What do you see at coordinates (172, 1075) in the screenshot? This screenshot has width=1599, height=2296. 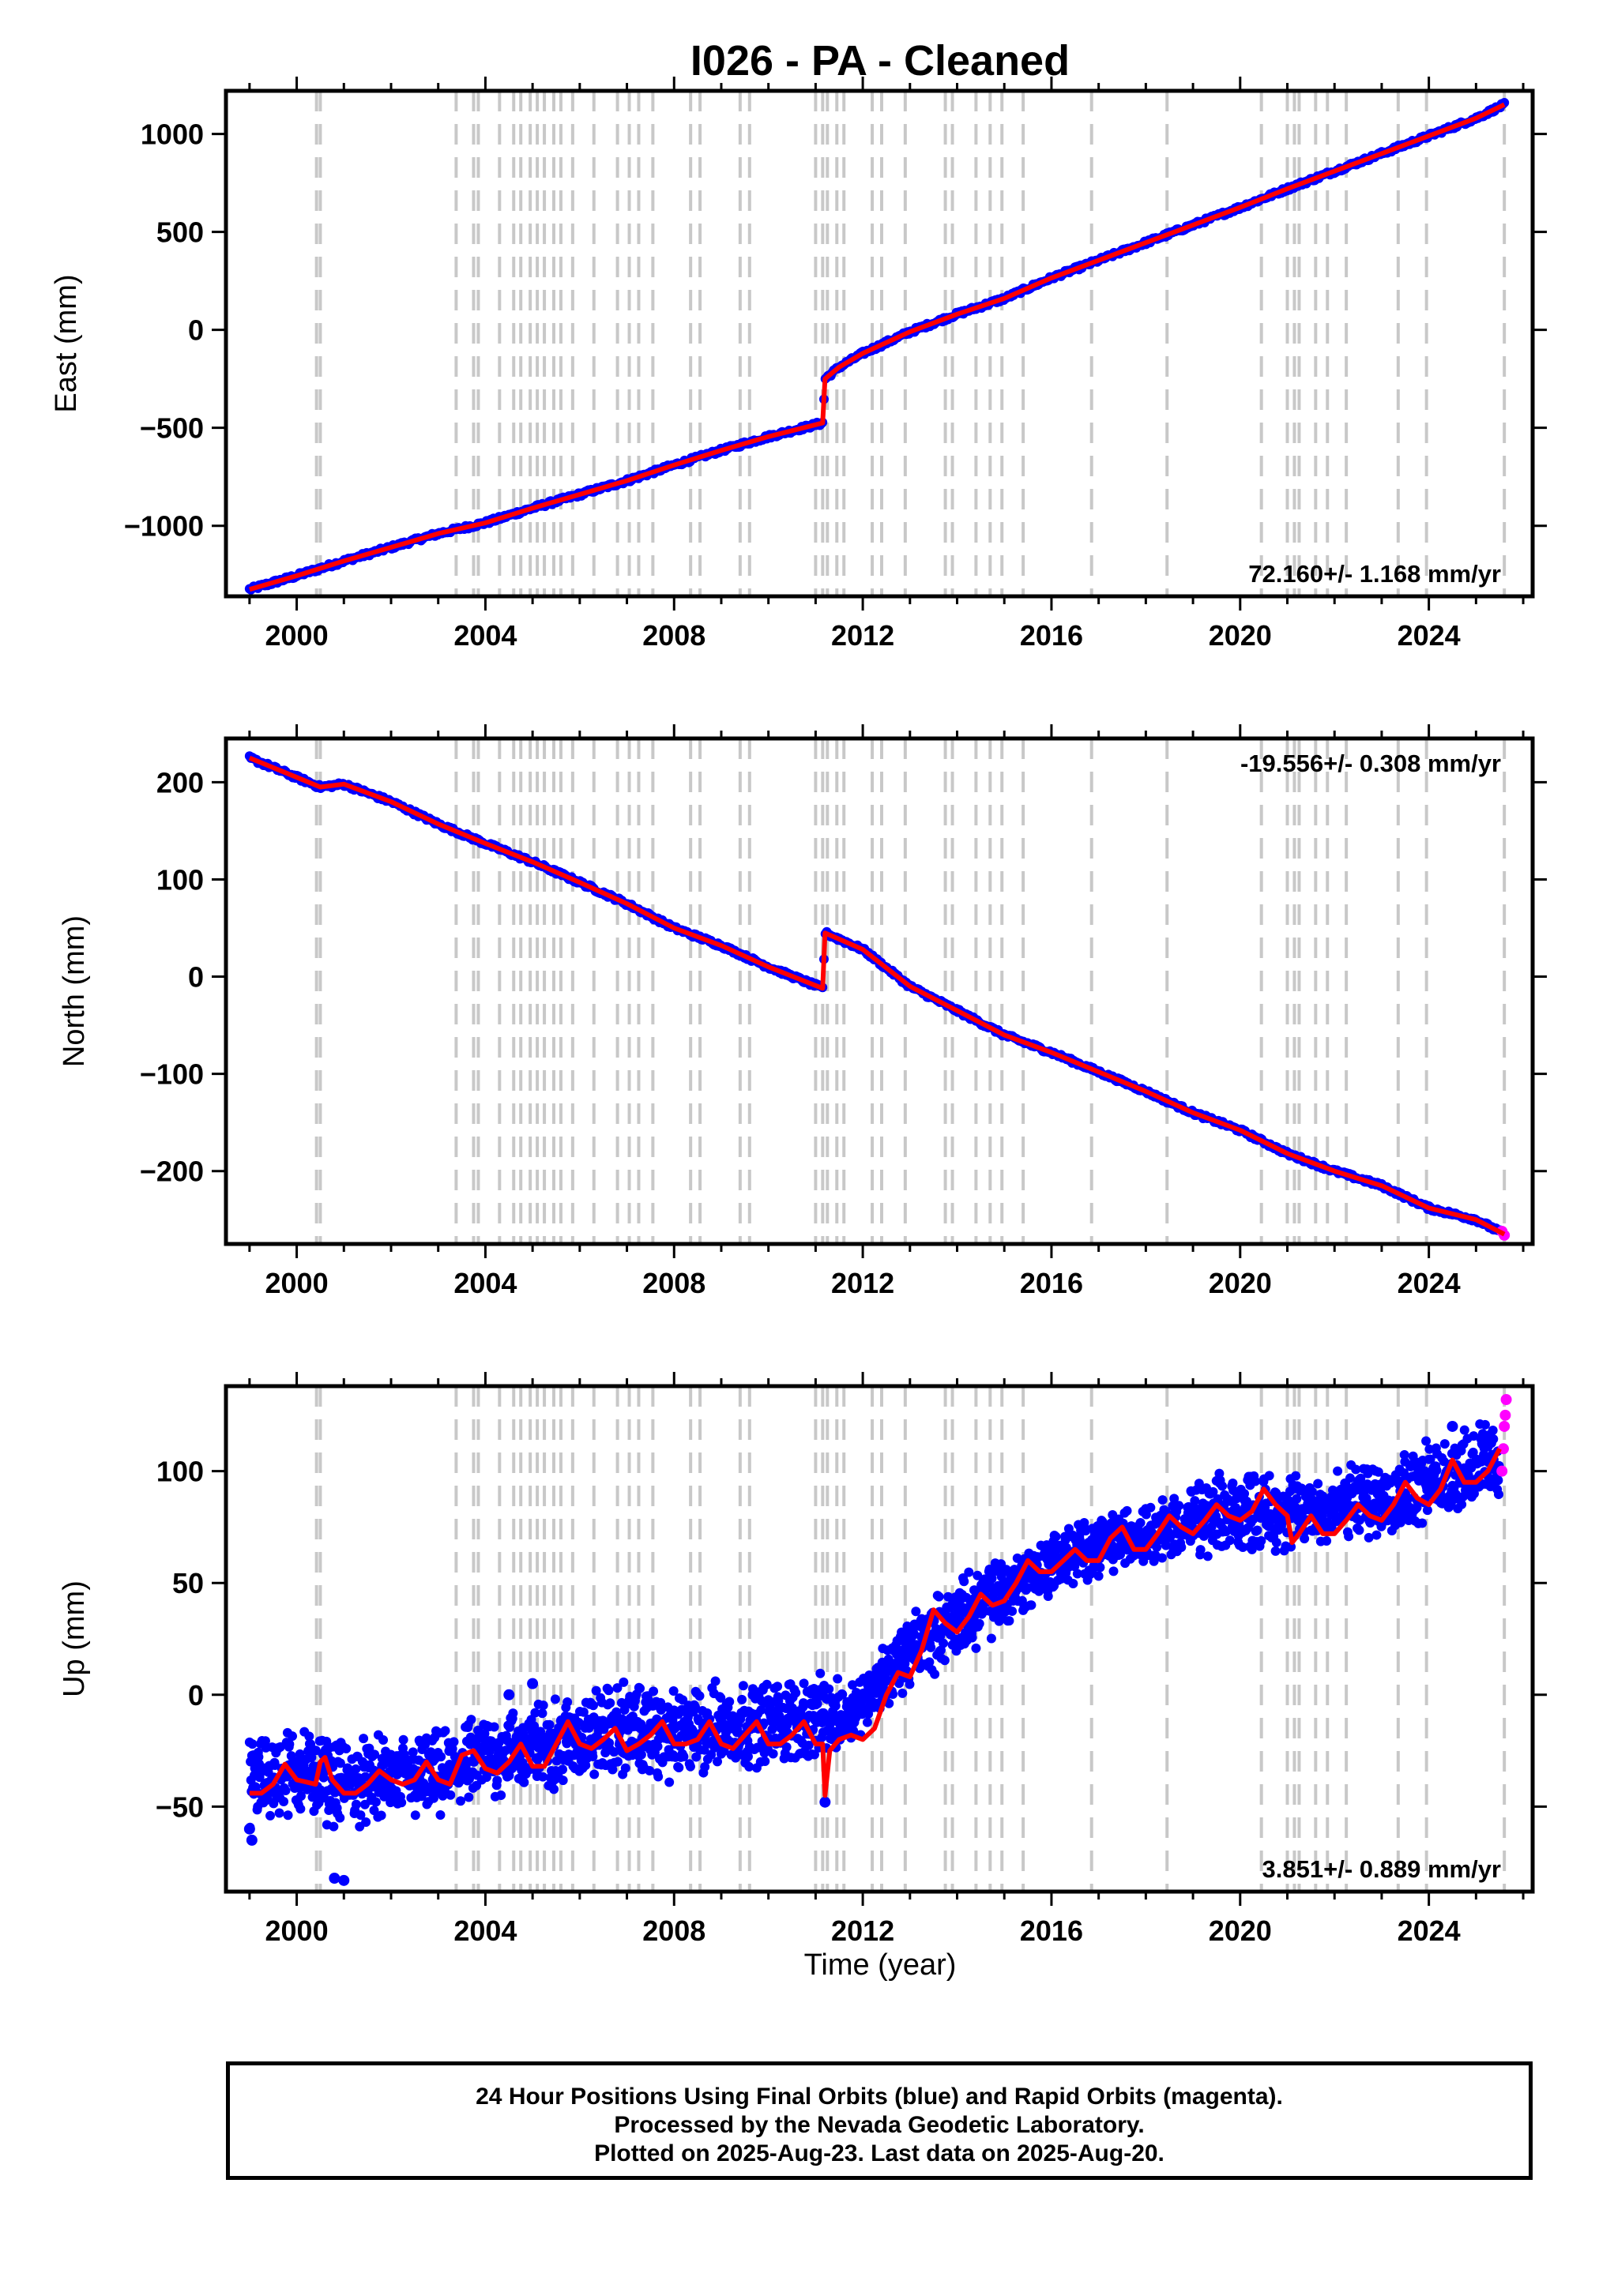 I see `y-tick-label: −100` at bounding box center [172, 1075].